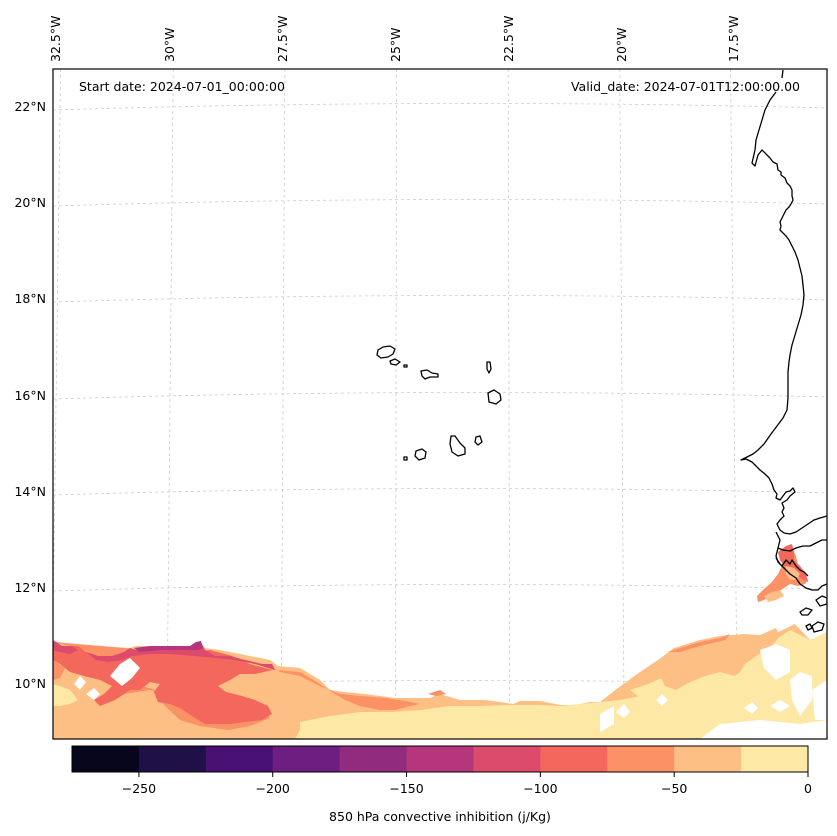 Image resolution: width=837 pixels, height=836 pixels. What do you see at coordinates (457, 446) in the screenshot?
I see `island-santiago` at bounding box center [457, 446].